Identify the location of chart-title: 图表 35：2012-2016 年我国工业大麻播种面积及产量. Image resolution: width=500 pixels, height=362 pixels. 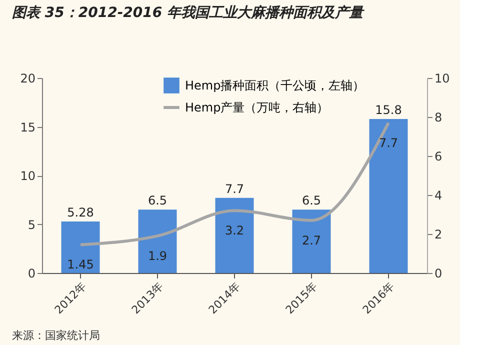
(188, 12).